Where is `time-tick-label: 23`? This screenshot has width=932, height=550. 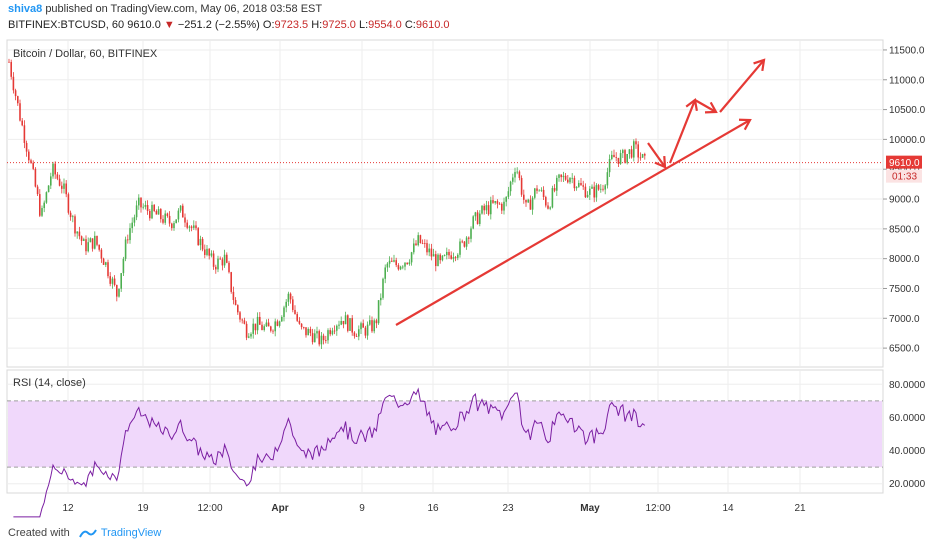
time-tick-label: 23 is located at coordinates (508, 508).